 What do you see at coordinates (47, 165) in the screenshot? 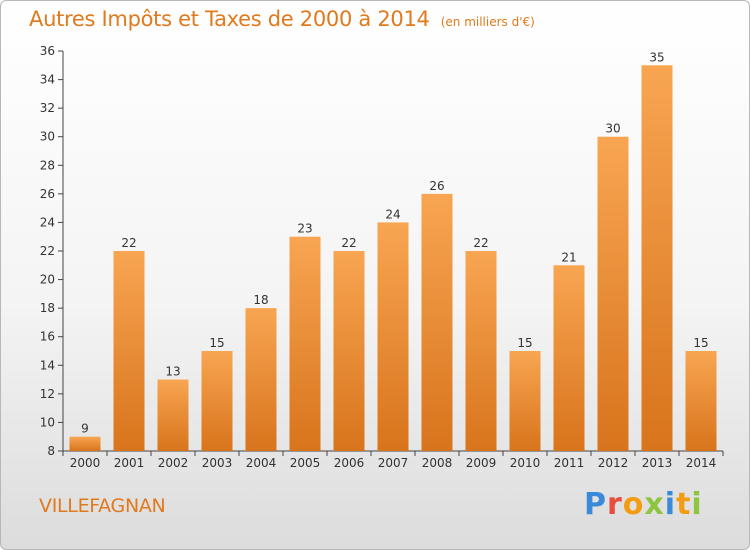
I see `y-tick-label: 28` at bounding box center [47, 165].